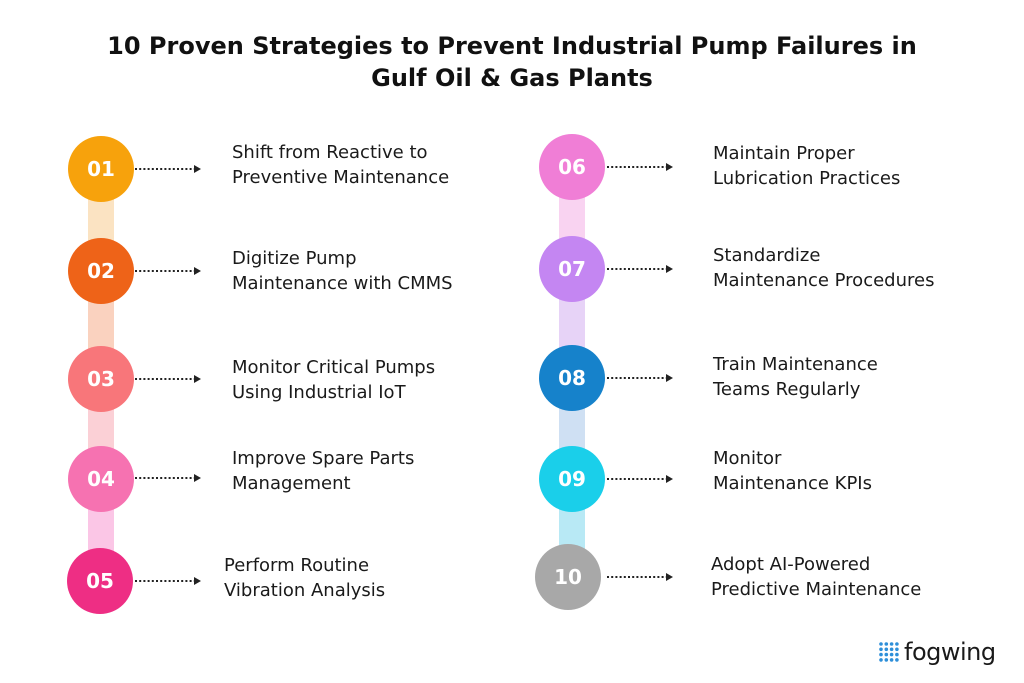 This screenshot has height=683, width=1024. I want to click on step-number-badge: 06, so click(572, 167).